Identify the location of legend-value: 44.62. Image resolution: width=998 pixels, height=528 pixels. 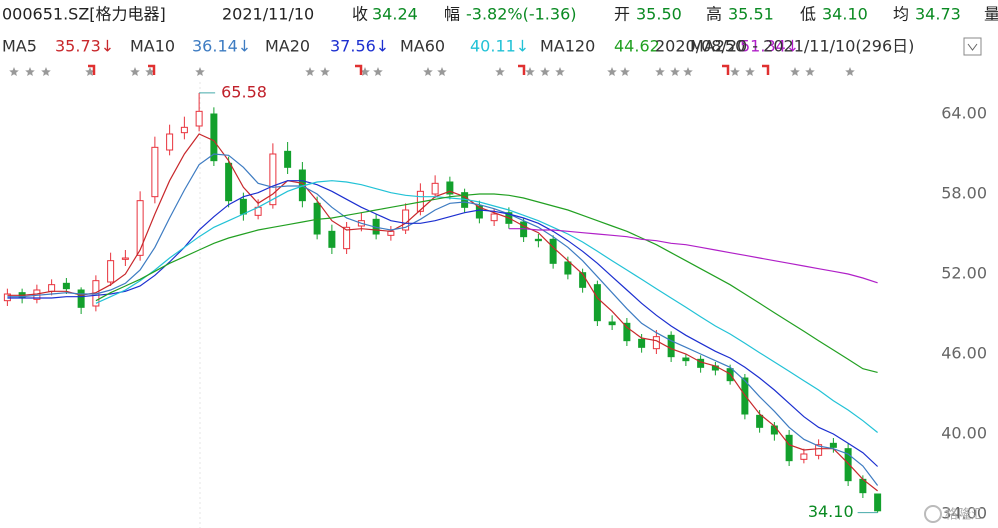
(637, 46).